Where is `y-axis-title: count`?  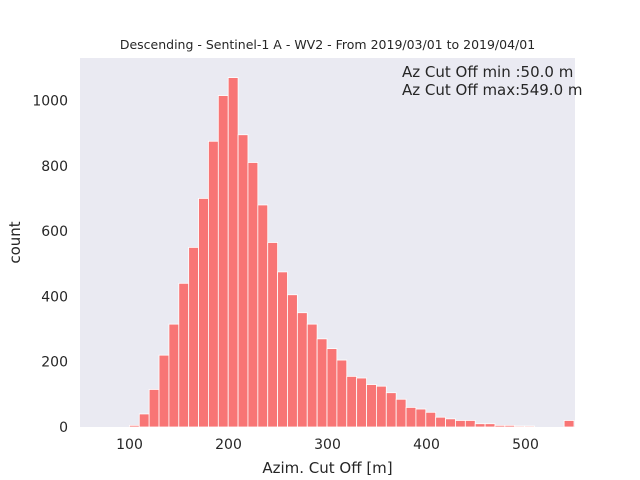 y-axis-title: count is located at coordinates (15, 242).